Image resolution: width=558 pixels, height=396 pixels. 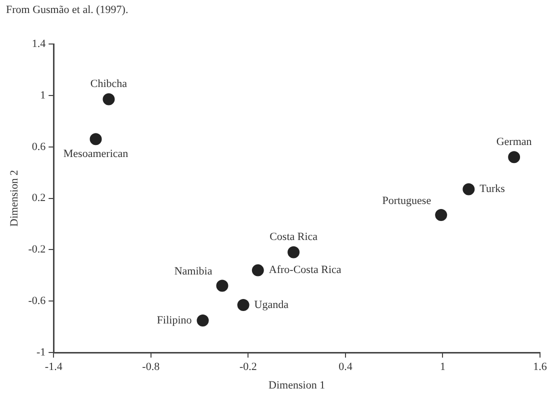 I want to click on x-tick-label: 0.4, so click(x=345, y=367).